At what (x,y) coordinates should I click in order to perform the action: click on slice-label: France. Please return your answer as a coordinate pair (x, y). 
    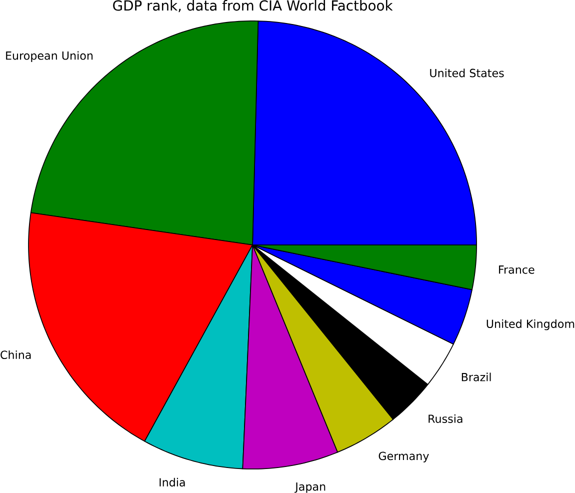
    Looking at the image, I should click on (516, 270).